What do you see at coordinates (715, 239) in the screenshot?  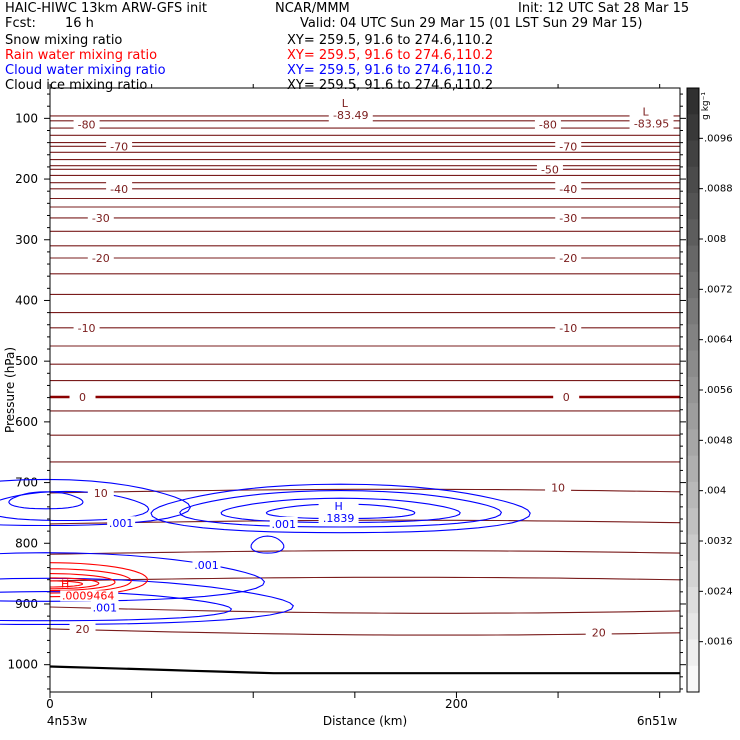 I see `colorbar-label: .008` at bounding box center [715, 239].